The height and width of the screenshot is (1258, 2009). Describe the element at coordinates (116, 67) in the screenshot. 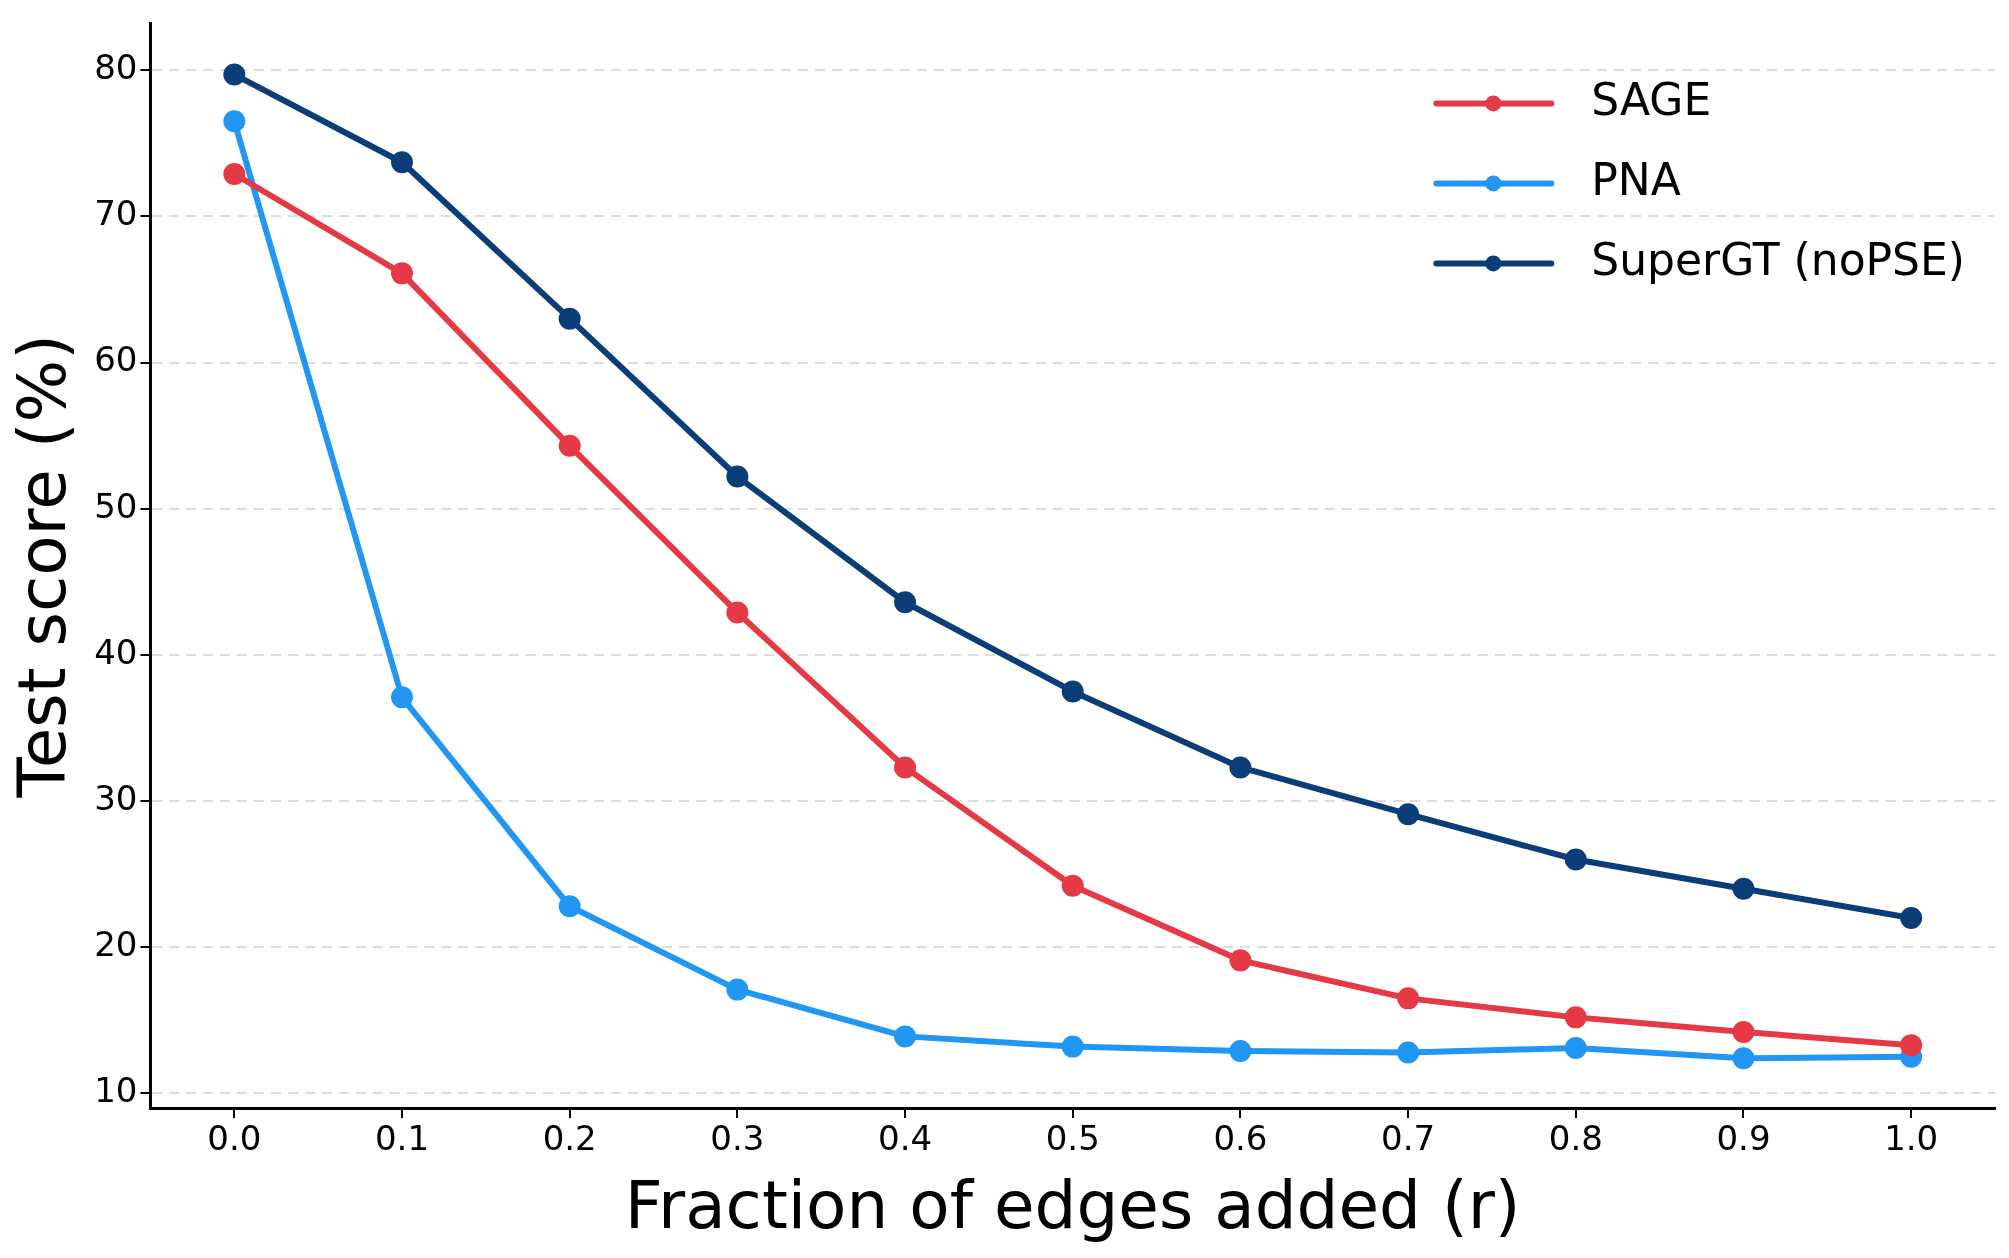

I see `y-tick-label: 80` at that location.